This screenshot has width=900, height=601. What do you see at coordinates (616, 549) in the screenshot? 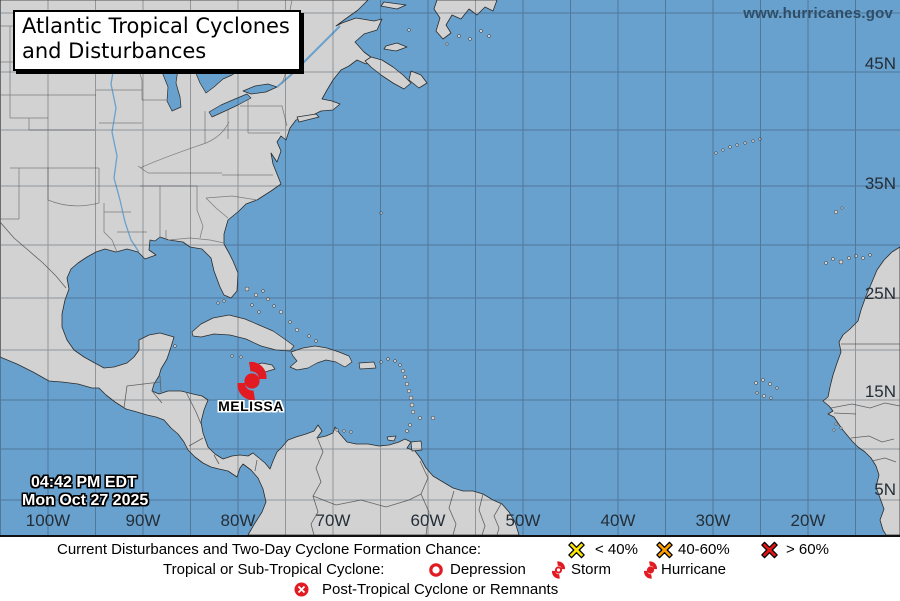
I see `chance-low-label: < 40%` at bounding box center [616, 549].